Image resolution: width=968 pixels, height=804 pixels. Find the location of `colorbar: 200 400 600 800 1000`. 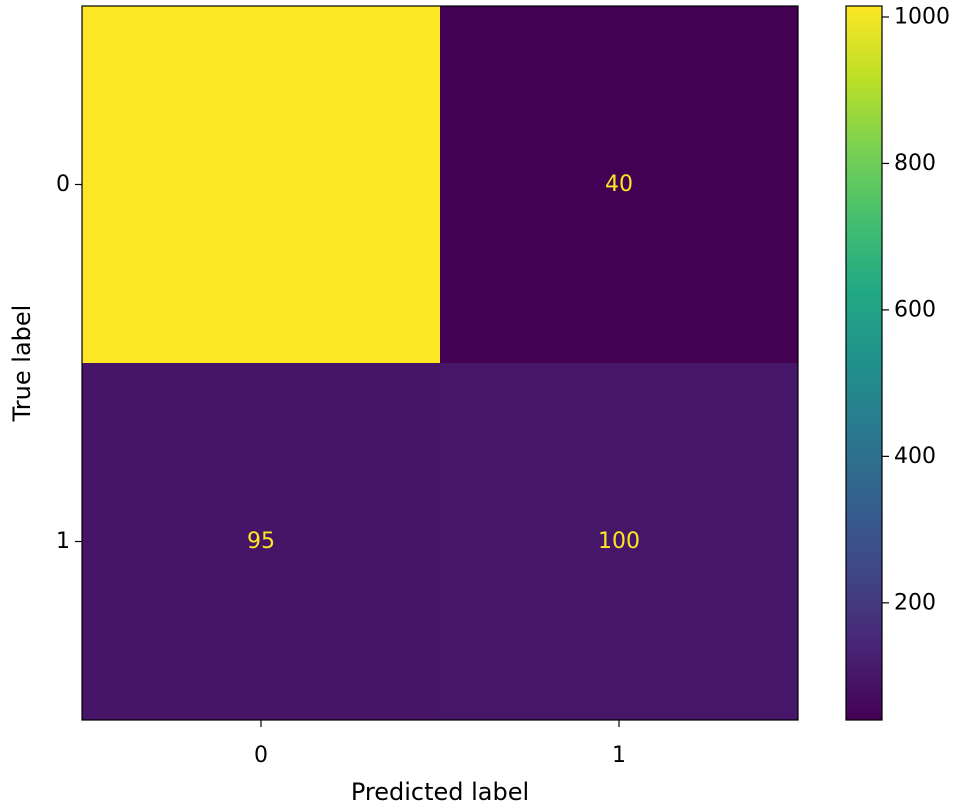

colorbar: 200 400 600 800 1000 is located at coordinates (897, 362).